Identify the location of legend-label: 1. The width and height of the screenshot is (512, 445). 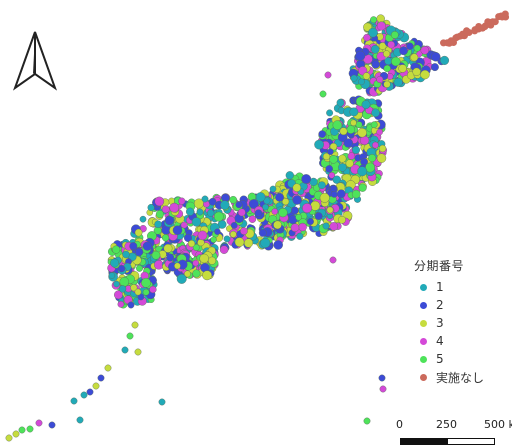
(440, 287).